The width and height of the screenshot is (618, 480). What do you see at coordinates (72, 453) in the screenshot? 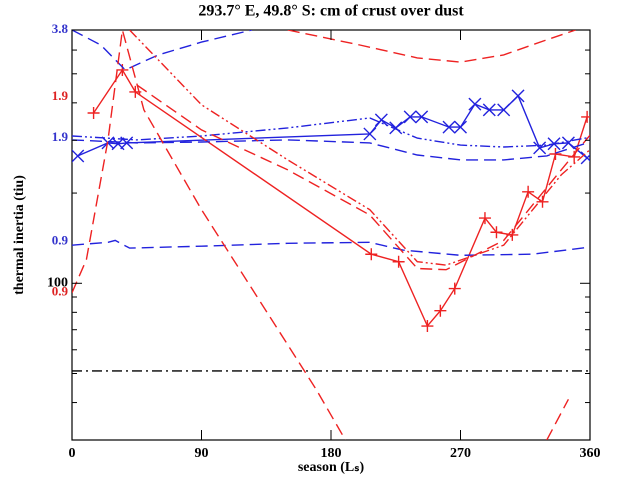
I see `x-tick-label: 0` at bounding box center [72, 453].